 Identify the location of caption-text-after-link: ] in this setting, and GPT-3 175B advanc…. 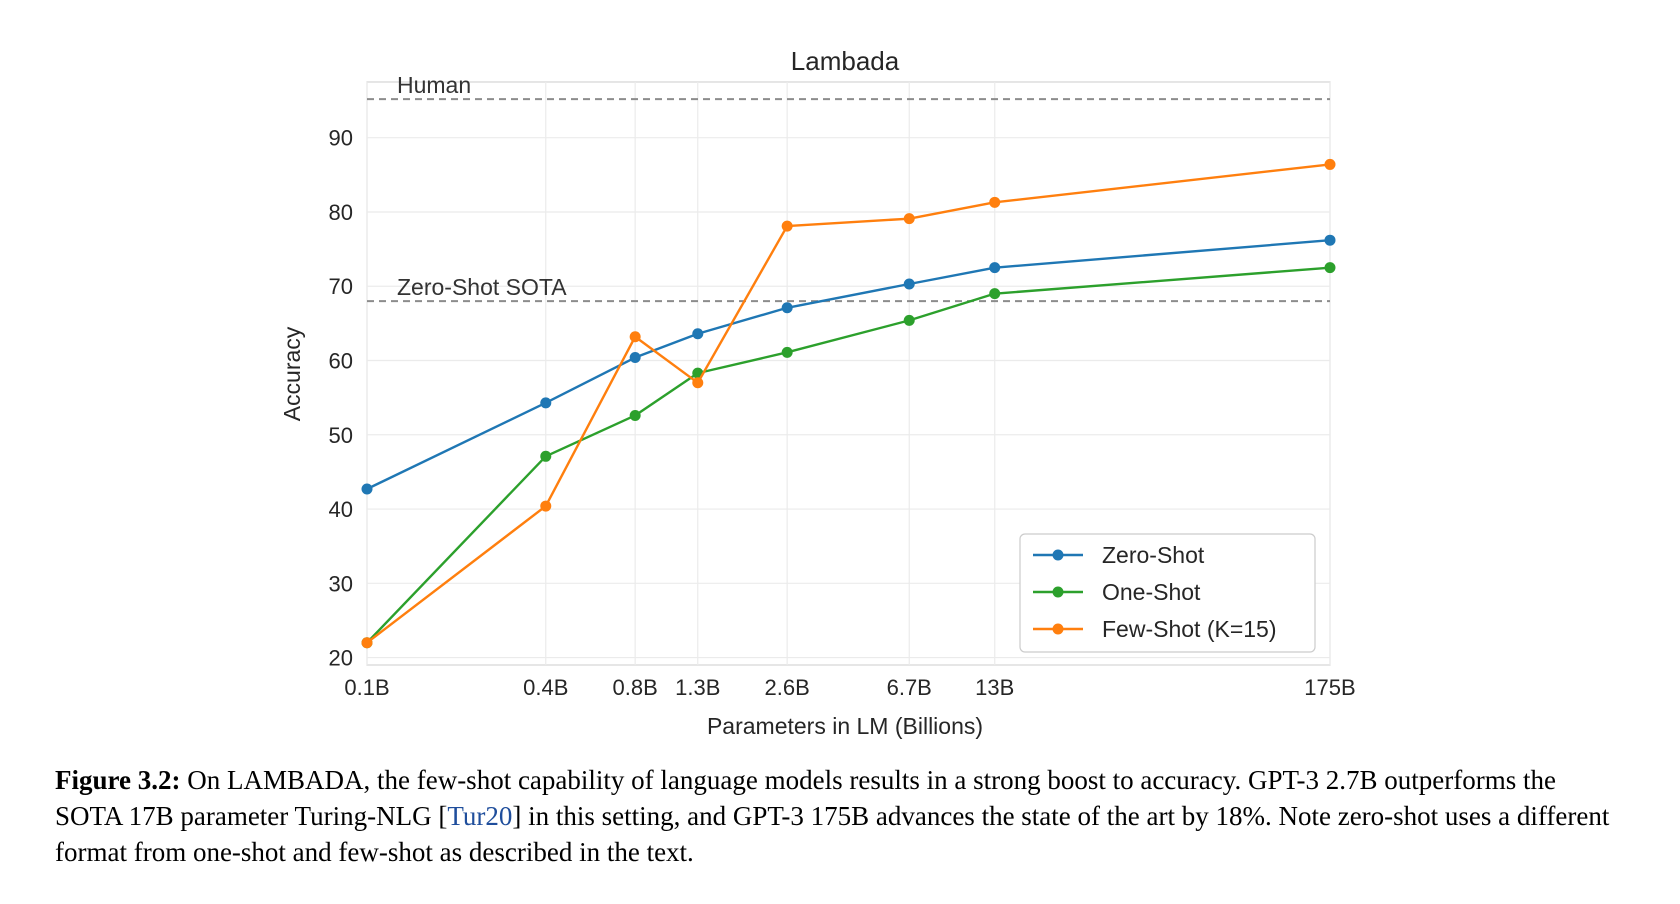
(832, 834).